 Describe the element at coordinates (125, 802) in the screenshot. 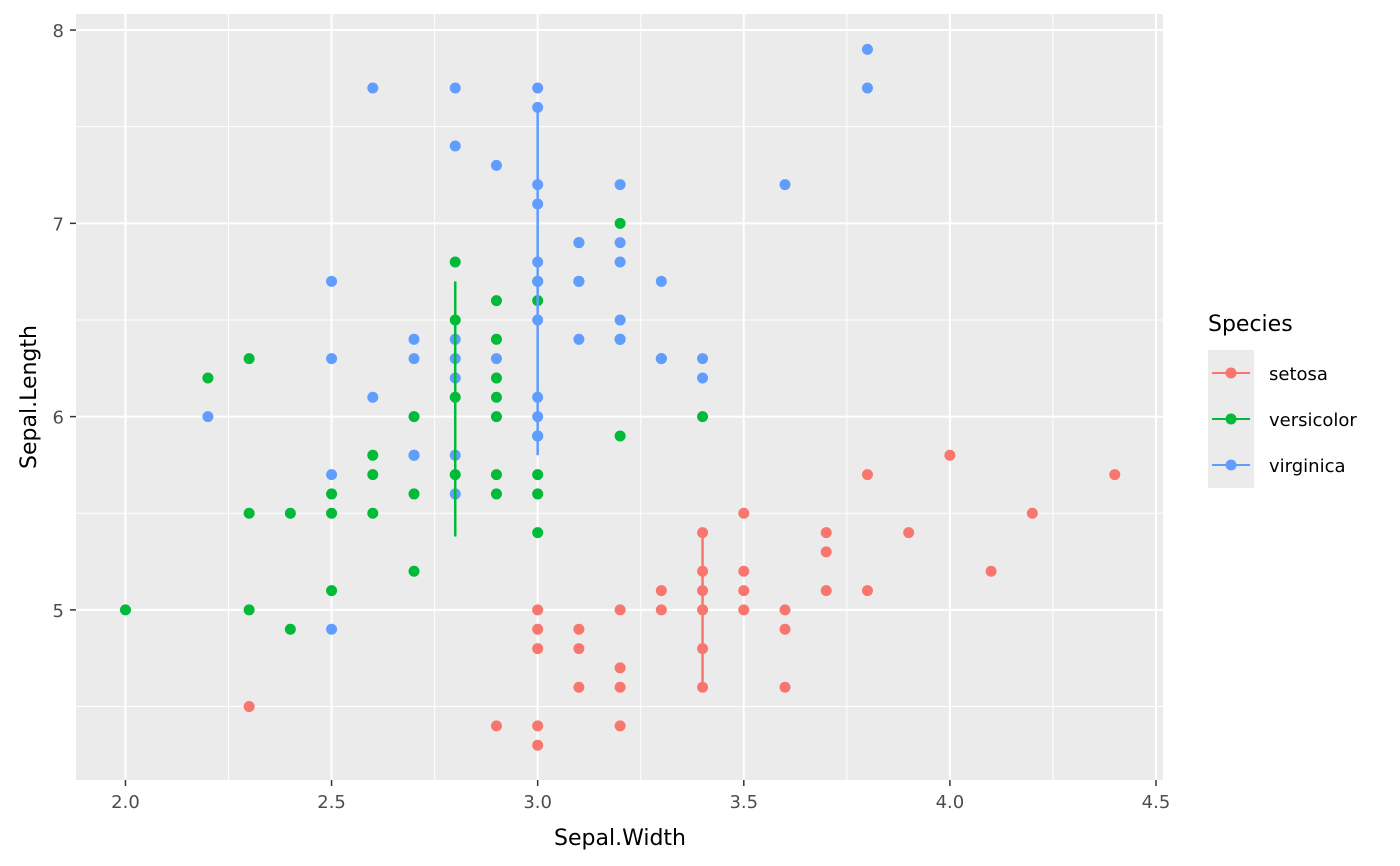

I see `x-tick-label: 2.0` at that location.